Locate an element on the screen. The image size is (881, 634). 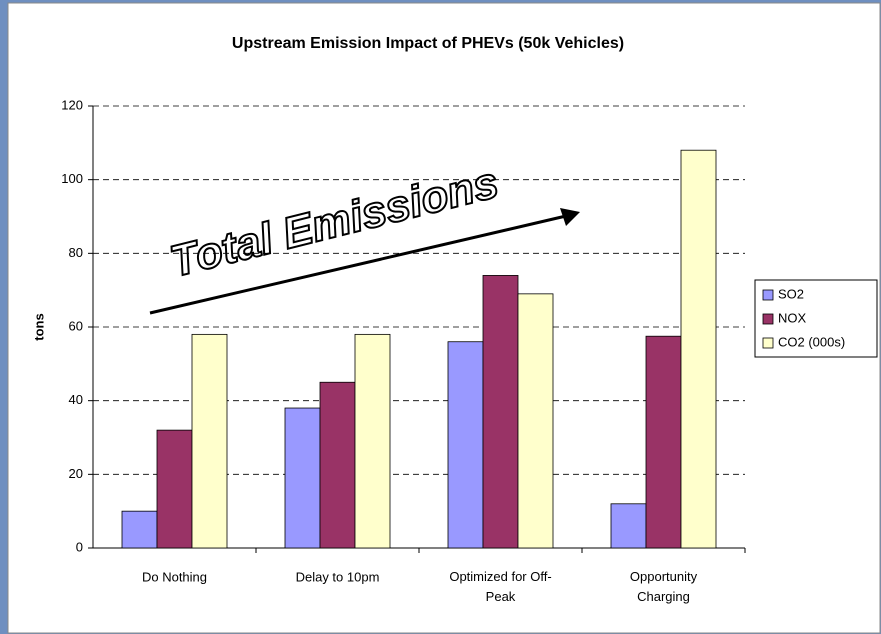
x-tick-label-line: Charging is located at coordinates (663, 596).